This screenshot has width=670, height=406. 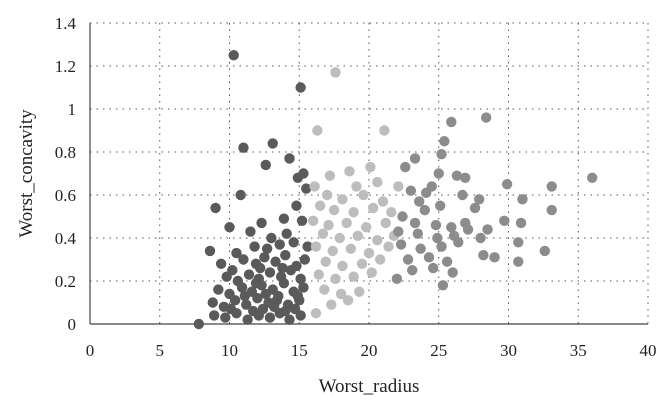 I want to click on x-tick-label: 0, so click(x=90, y=350).